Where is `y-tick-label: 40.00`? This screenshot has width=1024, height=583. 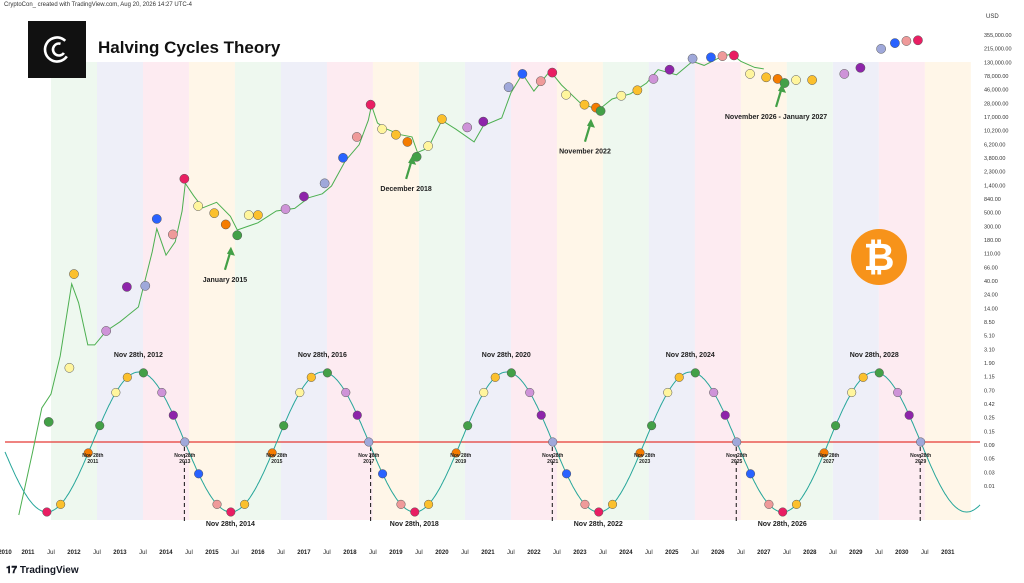
y-tick-label: 40.00 is located at coordinates (991, 282).